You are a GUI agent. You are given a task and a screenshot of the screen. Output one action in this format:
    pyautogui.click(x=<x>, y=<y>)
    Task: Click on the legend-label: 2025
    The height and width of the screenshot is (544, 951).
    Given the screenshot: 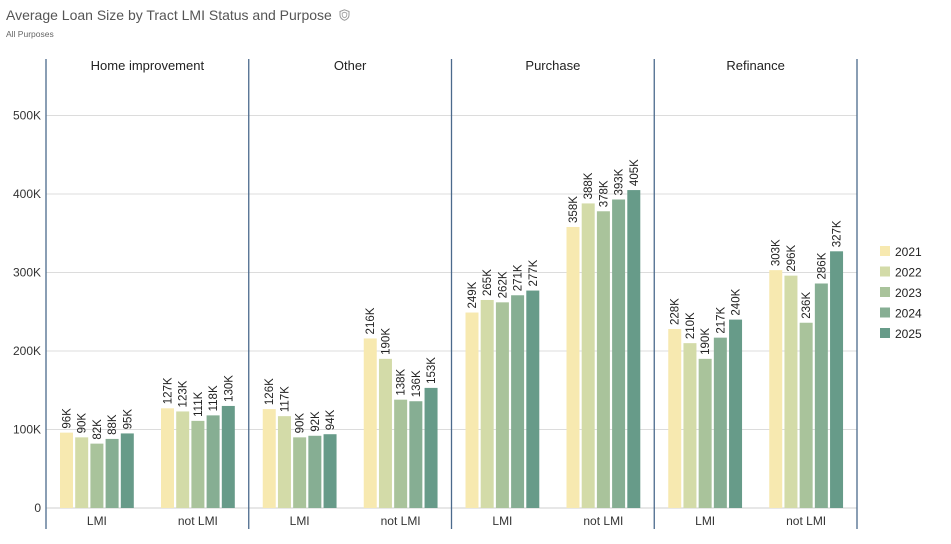 What is the action you would take?
    pyautogui.click(x=908, y=334)
    